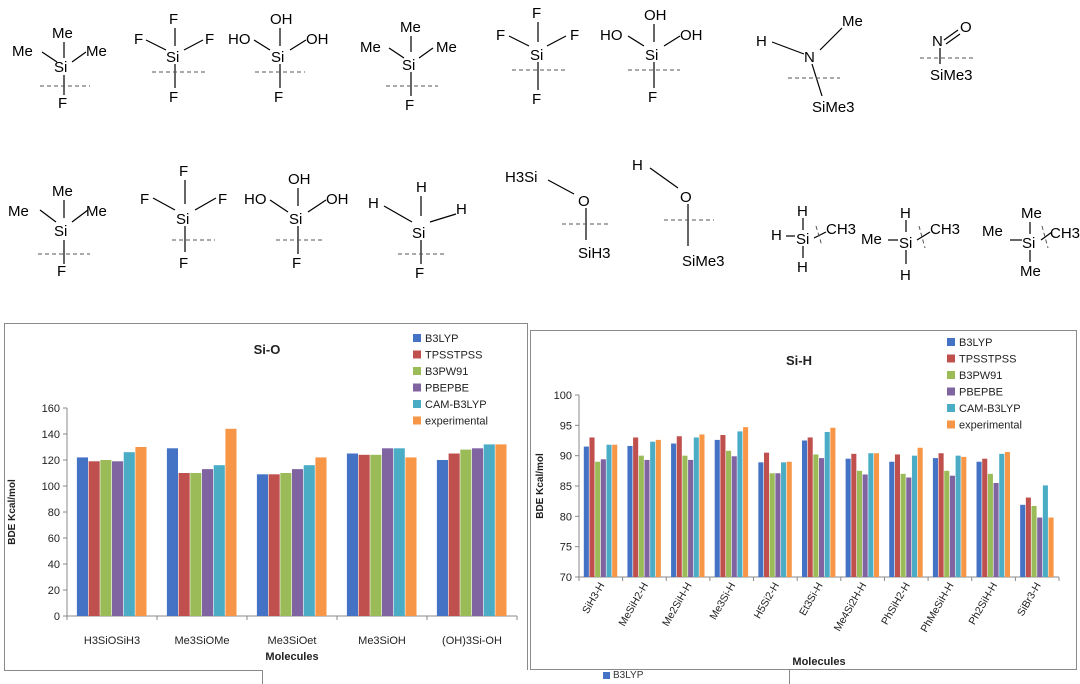 This screenshot has height=684, width=1080. What do you see at coordinates (51, 409) in the screenshot?
I see `y-tick-label: 160` at bounding box center [51, 409].